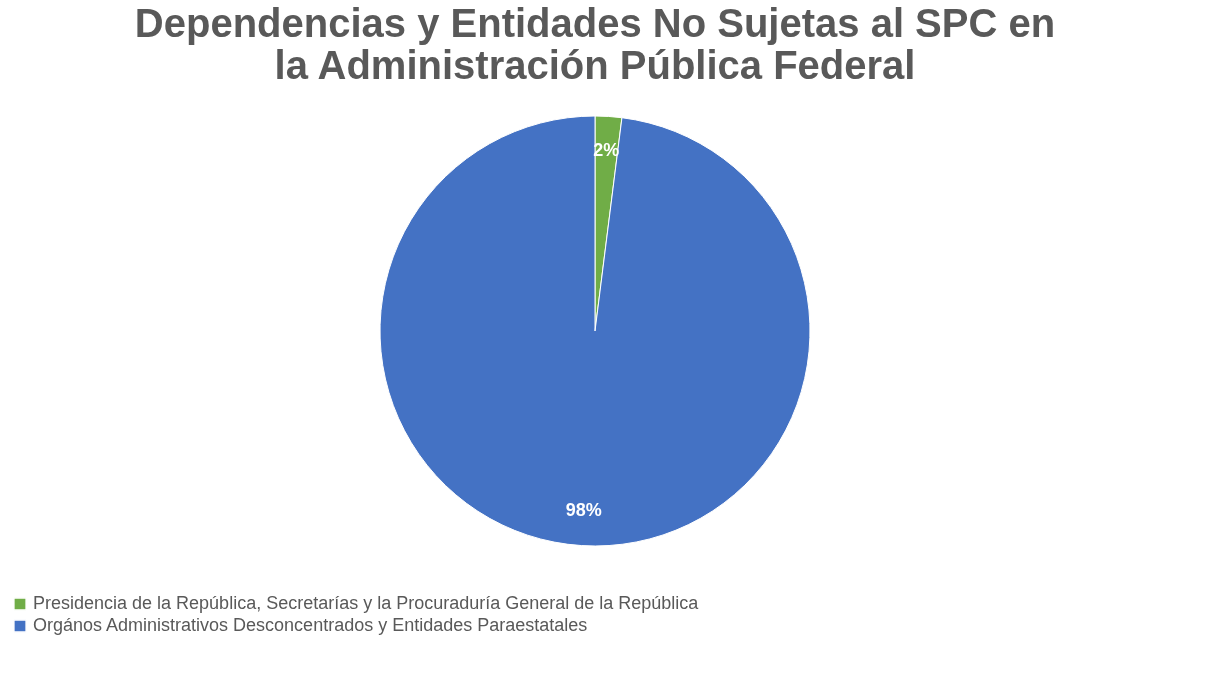 The height and width of the screenshot is (689, 1225). Describe the element at coordinates (595, 23) in the screenshot. I see `text: Dependencias y Entidades No Sujetas al SPC en` at that location.